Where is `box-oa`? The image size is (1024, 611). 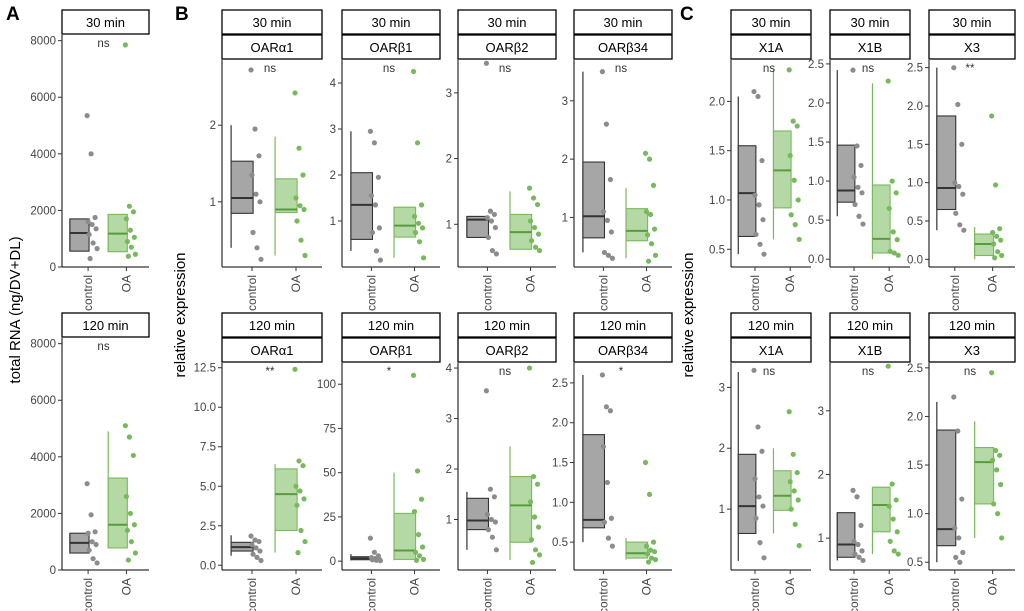 box-oa is located at coordinates (782, 490).